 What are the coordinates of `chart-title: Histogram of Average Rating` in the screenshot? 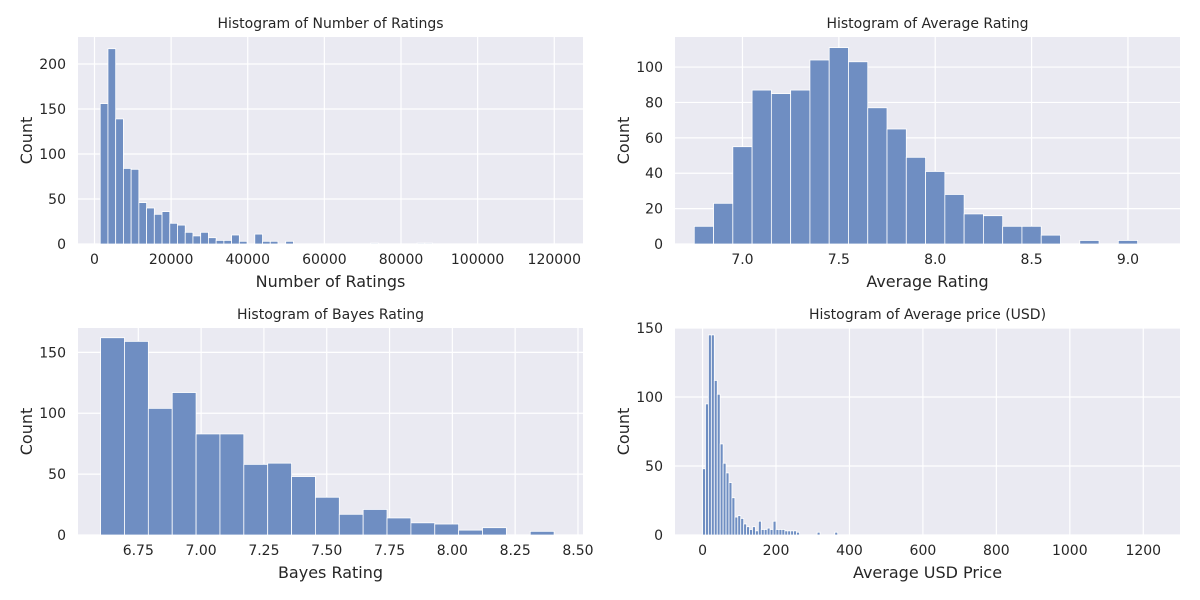 It's located at (927, 24).